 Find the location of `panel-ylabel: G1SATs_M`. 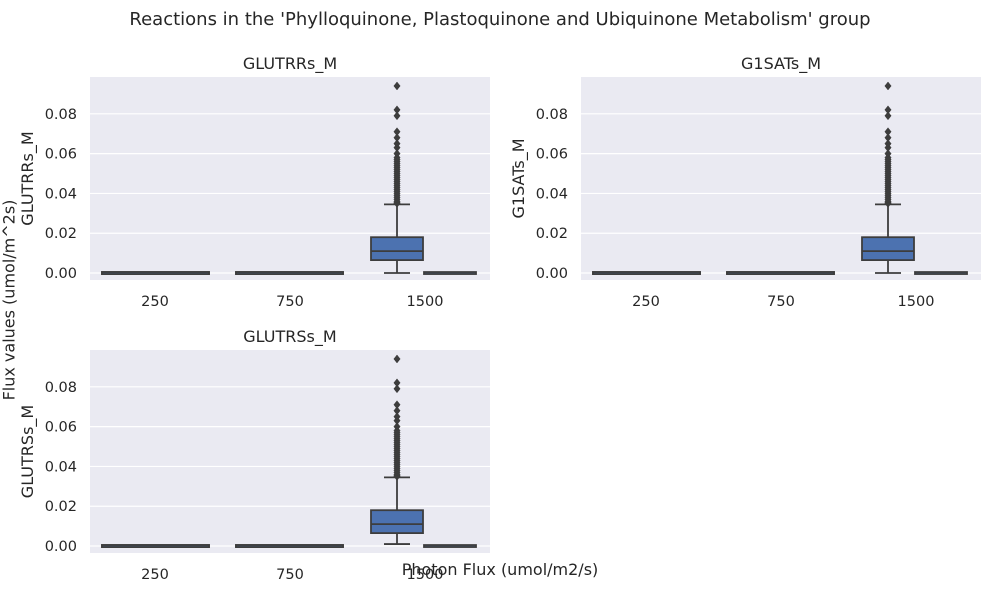

panel-ylabel: G1SATs_M is located at coordinates (519, 179).